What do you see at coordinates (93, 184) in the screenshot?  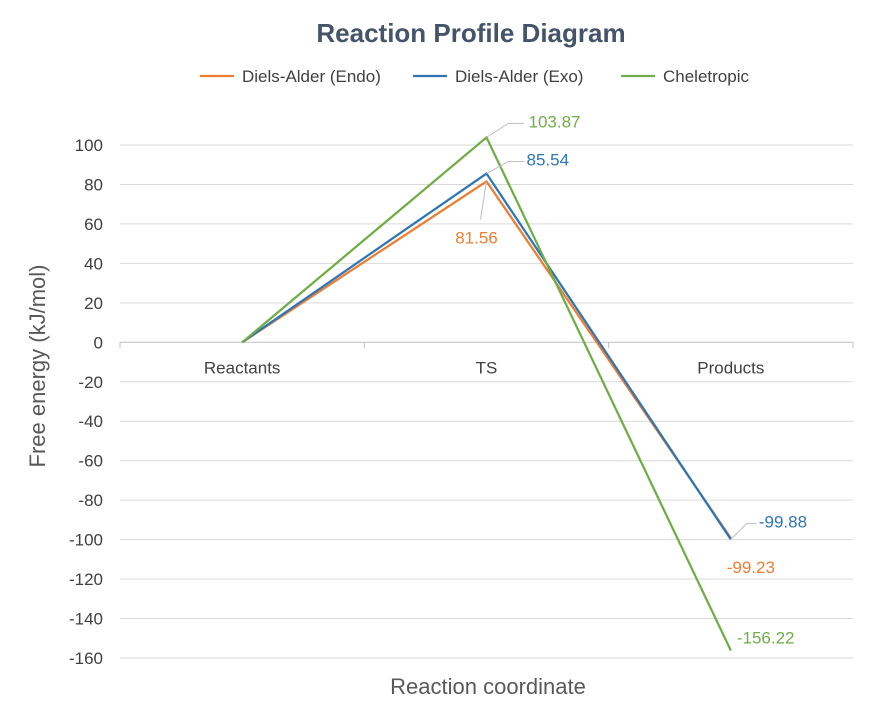 I see `y-tick-label: 80` at bounding box center [93, 184].